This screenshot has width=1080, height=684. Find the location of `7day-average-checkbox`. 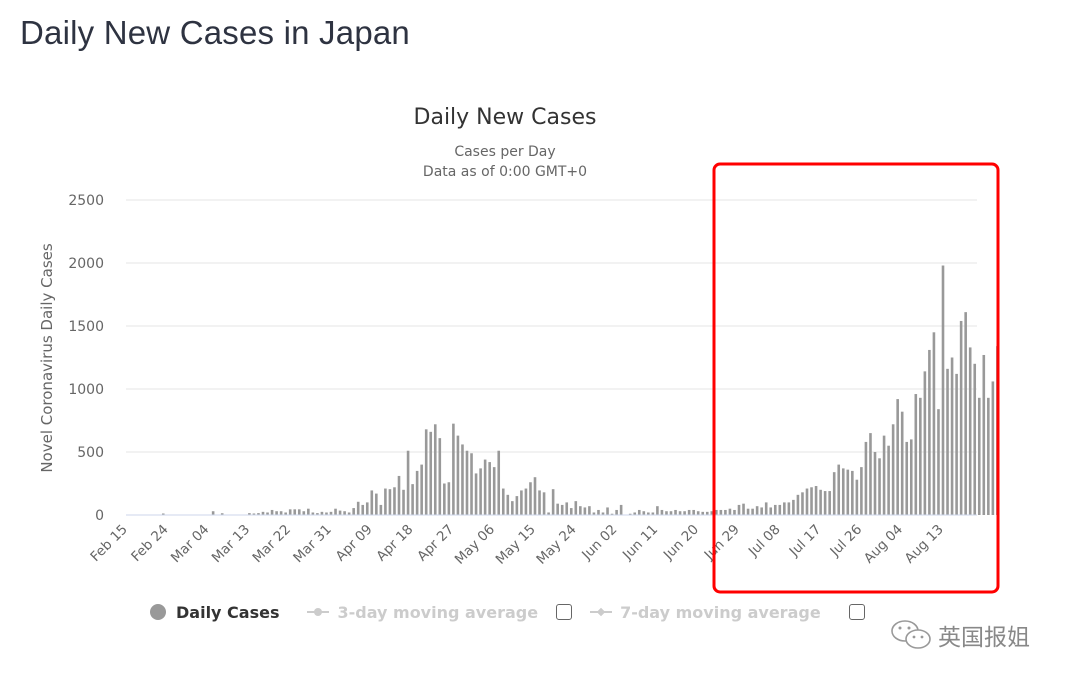

7day-average-checkbox is located at coordinates (856, 612).